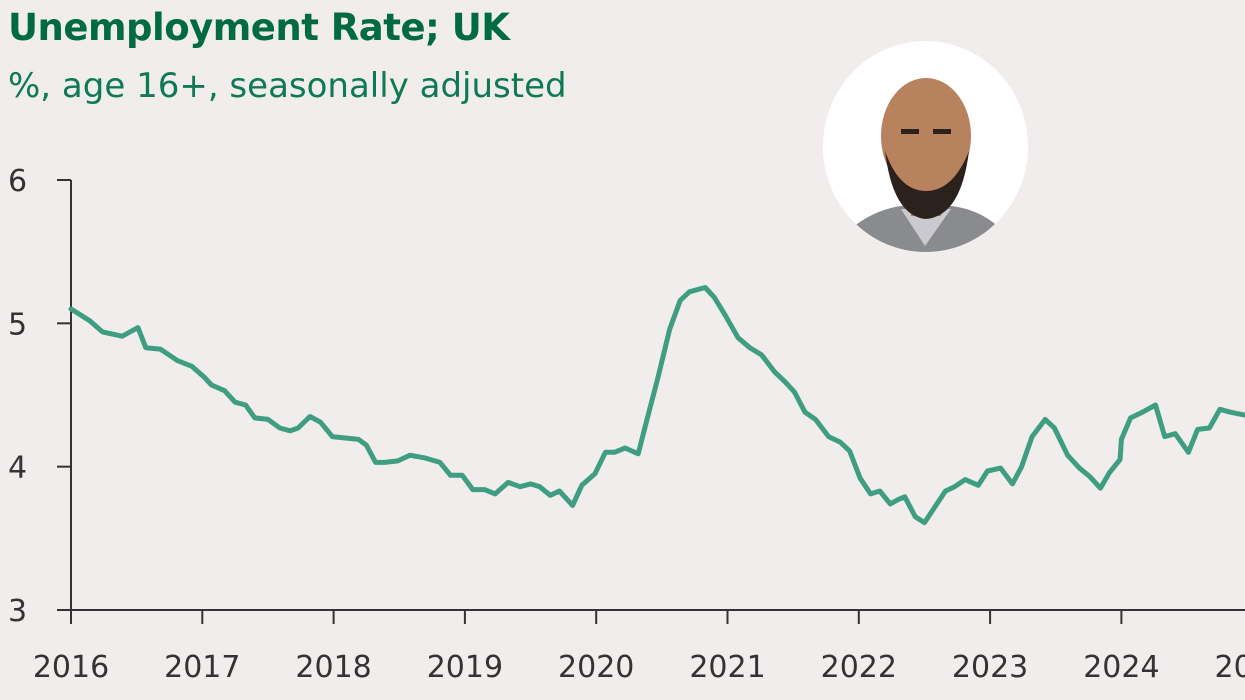 The width and height of the screenshot is (1245, 700). Describe the element at coordinates (17, 324) in the screenshot. I see `y-tick-label: 5` at that location.